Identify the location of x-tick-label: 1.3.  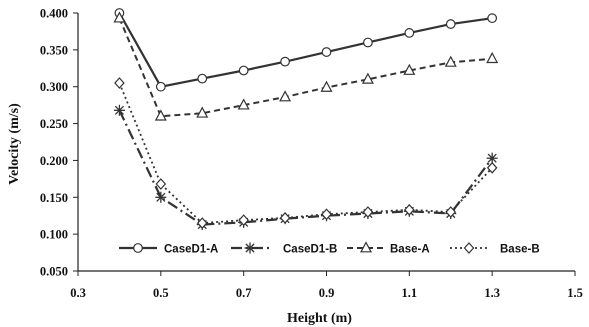
(492, 293).